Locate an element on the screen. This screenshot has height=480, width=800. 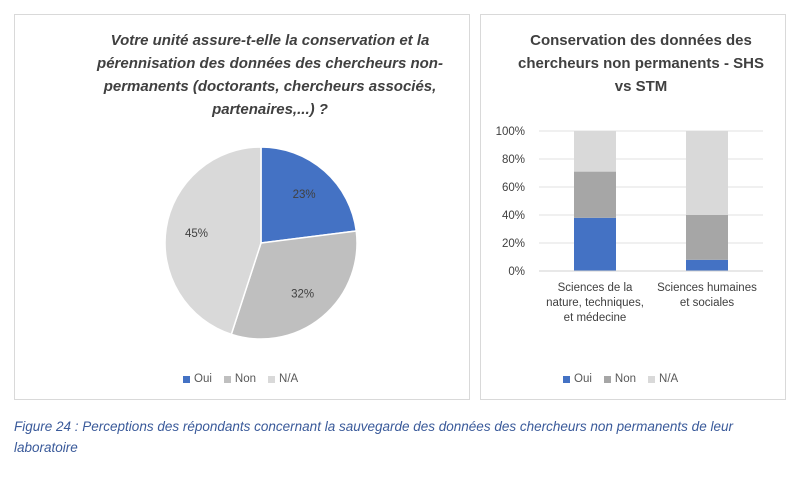
bar-legend-item: N/A is located at coordinates (663, 379).